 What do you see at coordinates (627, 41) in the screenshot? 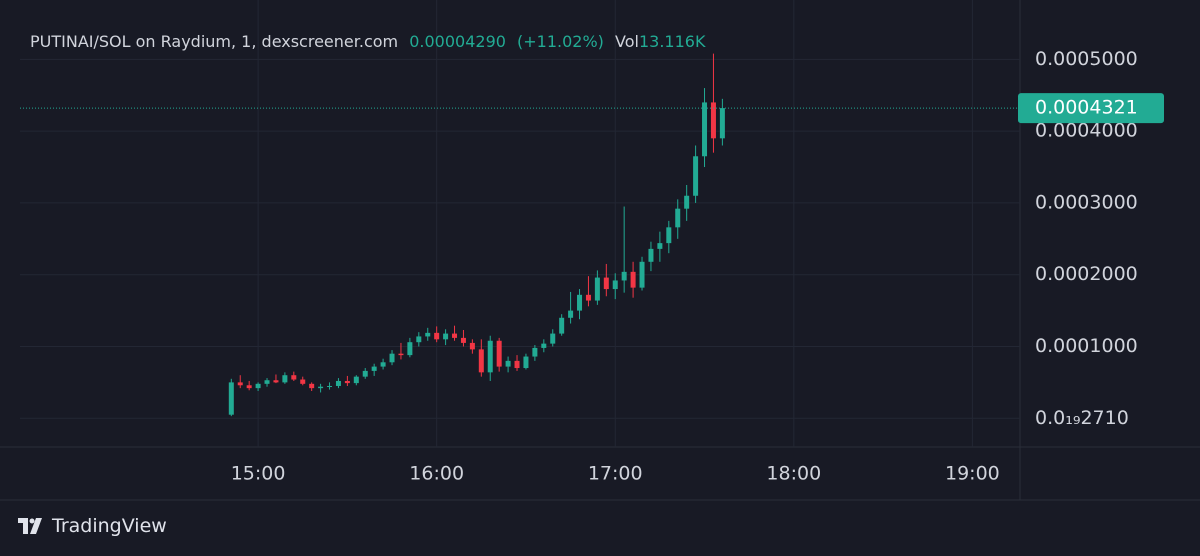
I see `volume-label: Vol` at bounding box center [627, 41].